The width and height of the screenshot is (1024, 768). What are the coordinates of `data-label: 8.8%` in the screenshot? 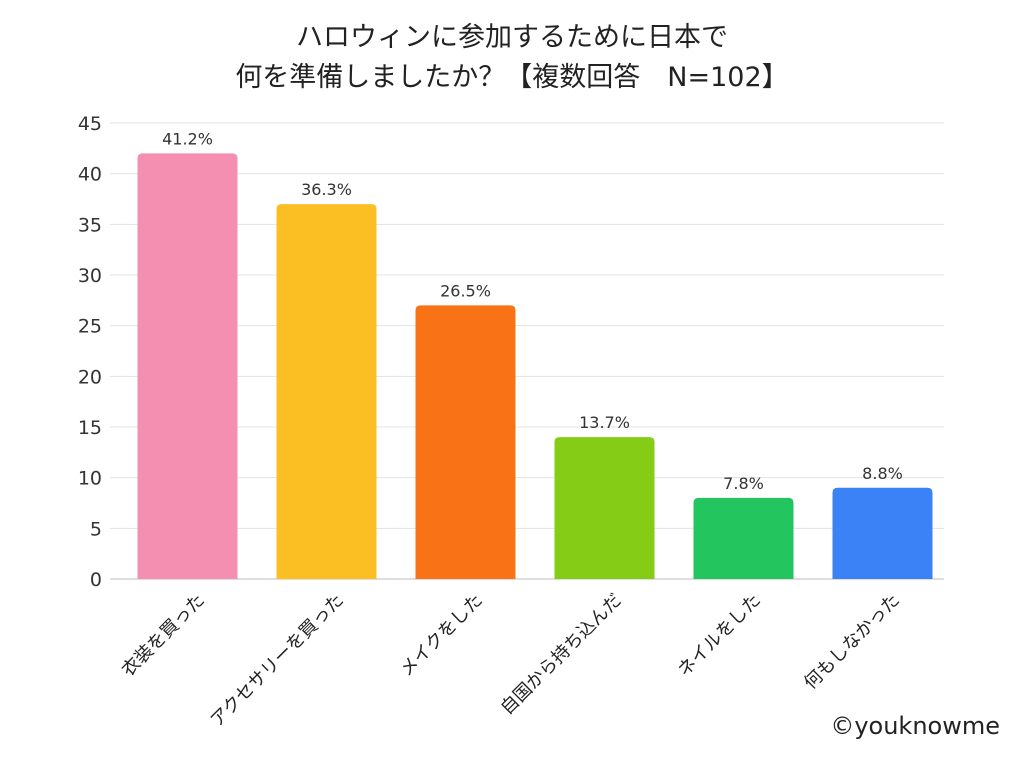 It's located at (882, 473).